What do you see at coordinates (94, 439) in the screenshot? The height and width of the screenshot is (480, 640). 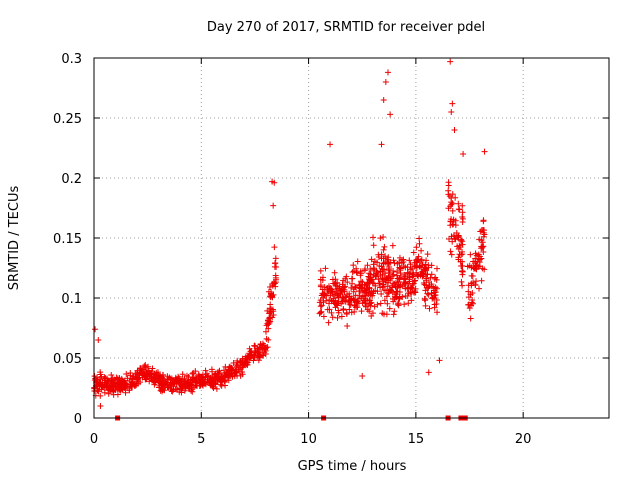 I see `x-tick-label: 0` at bounding box center [94, 439].